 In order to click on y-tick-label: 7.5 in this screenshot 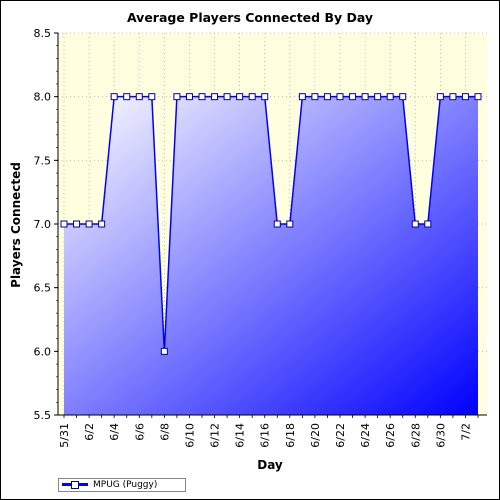, I will do `click(43, 160)`.